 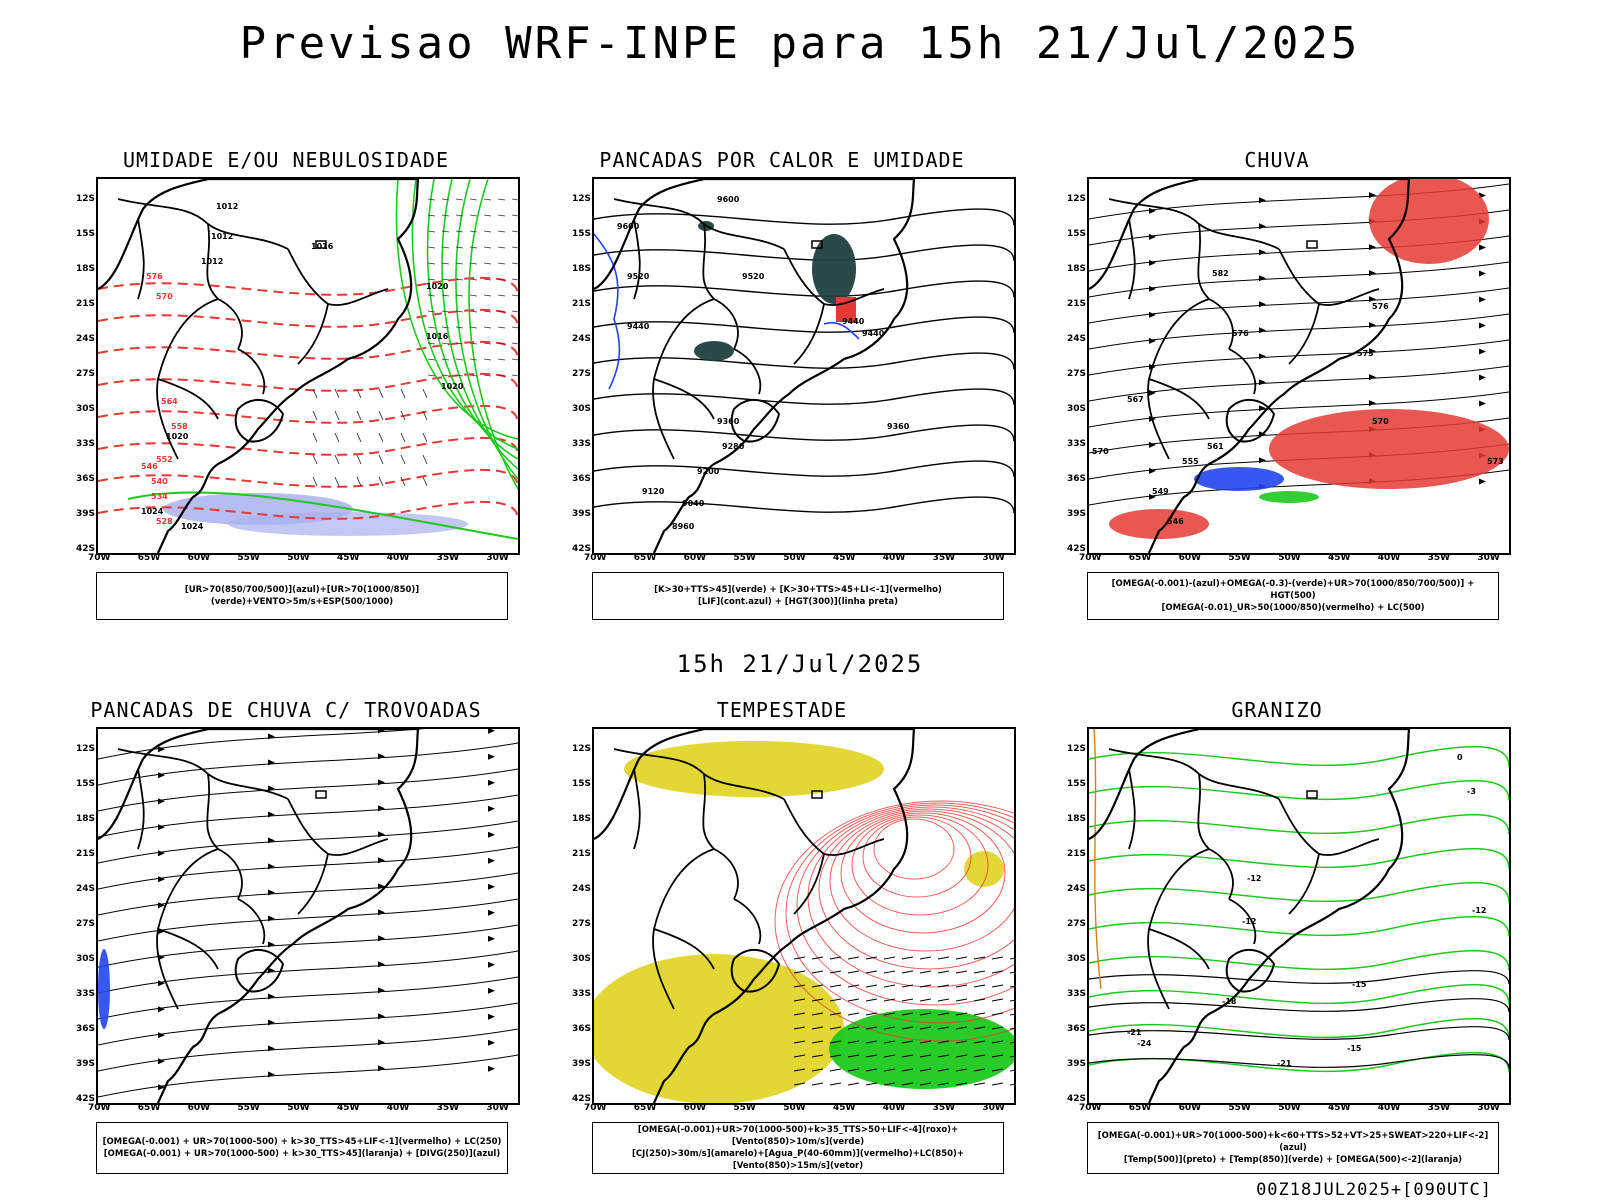 I want to click on humidity-low-contour, so click(x=472, y=319).